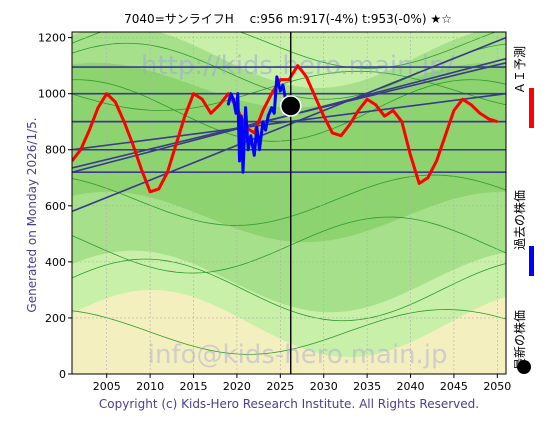 The width and height of the screenshot is (560, 424). I want to click on y-tick-label-1: 200, so click(55, 318).